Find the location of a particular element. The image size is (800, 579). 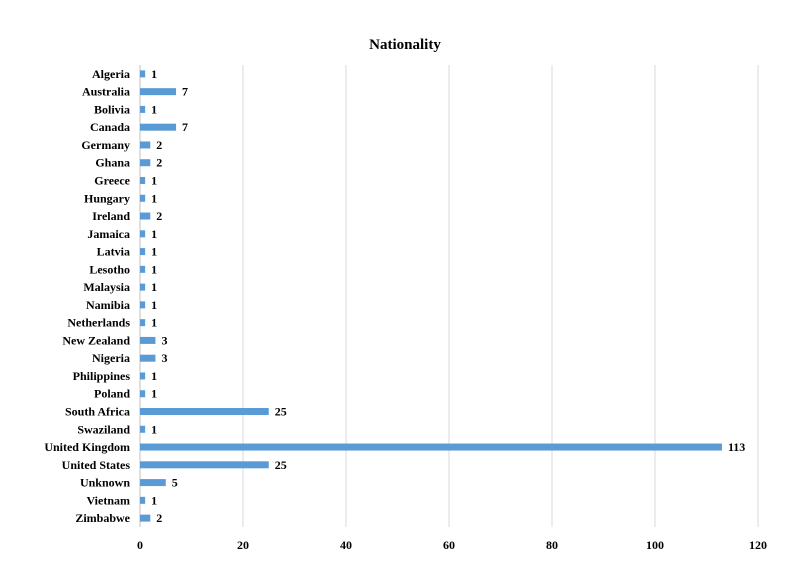

category-label: Germany is located at coordinates (105, 145).